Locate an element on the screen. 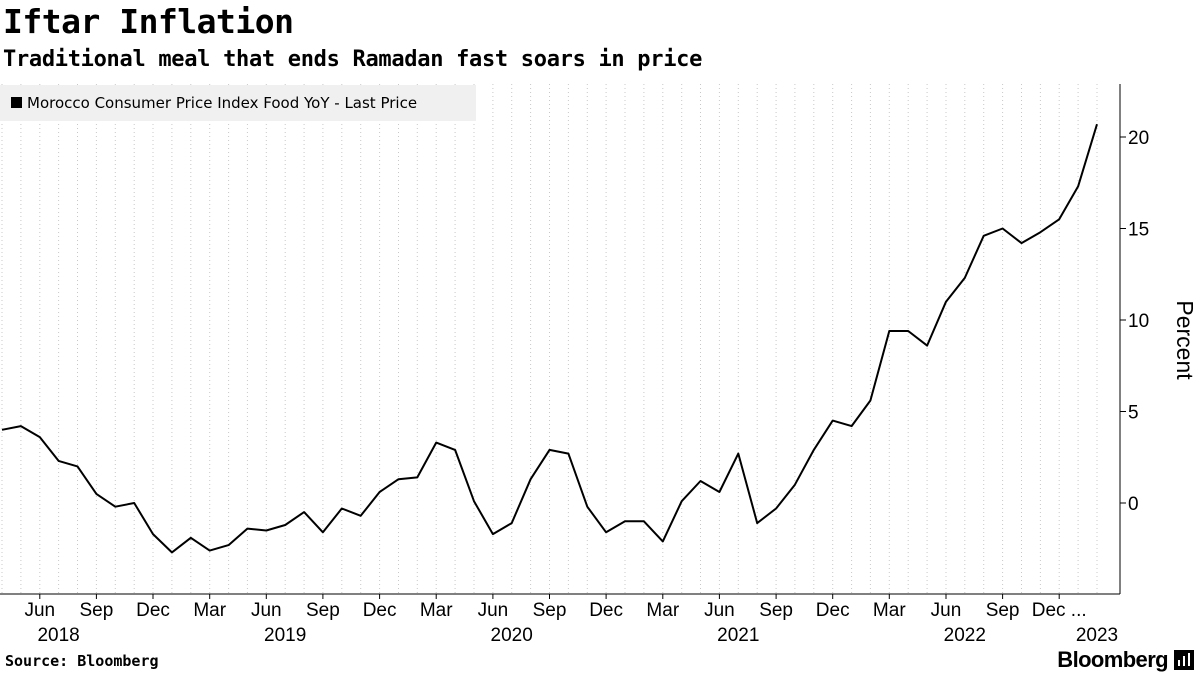 This screenshot has width=1200, height=675. y-tick-label: 20 is located at coordinates (1138, 138).